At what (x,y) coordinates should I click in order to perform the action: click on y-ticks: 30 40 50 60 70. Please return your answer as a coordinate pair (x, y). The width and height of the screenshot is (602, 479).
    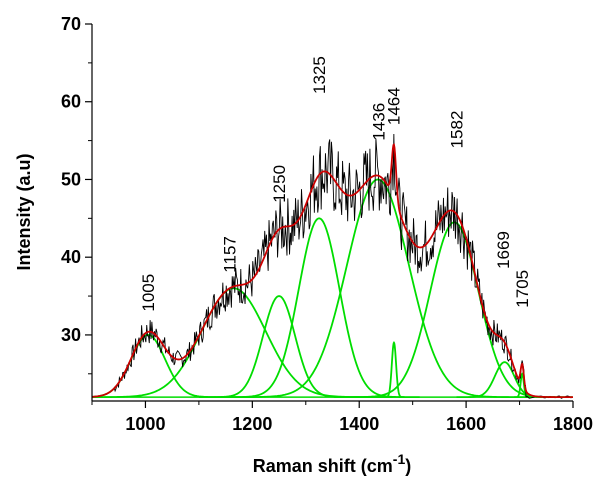
    Looking at the image, I should click on (76, 194).